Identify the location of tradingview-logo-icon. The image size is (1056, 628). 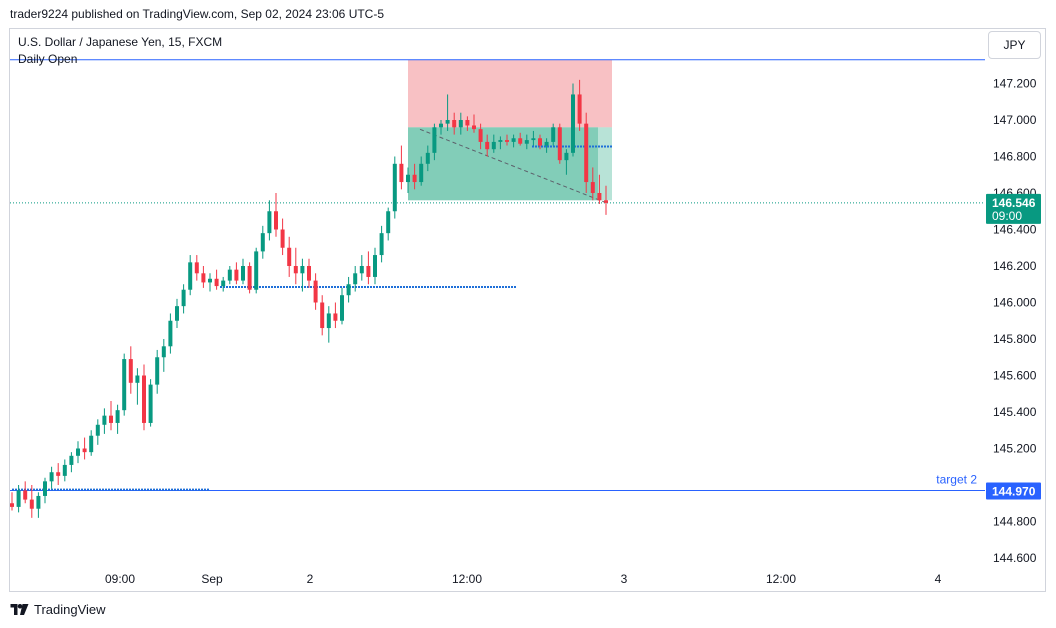
(19, 609).